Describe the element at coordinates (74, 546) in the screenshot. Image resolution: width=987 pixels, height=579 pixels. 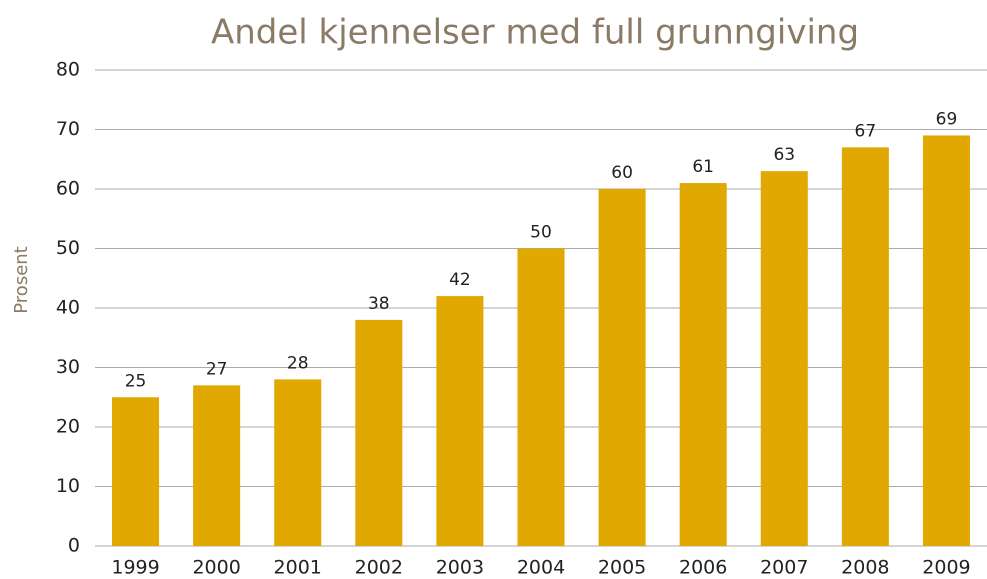
I see `y-tick-label: 0` at that location.